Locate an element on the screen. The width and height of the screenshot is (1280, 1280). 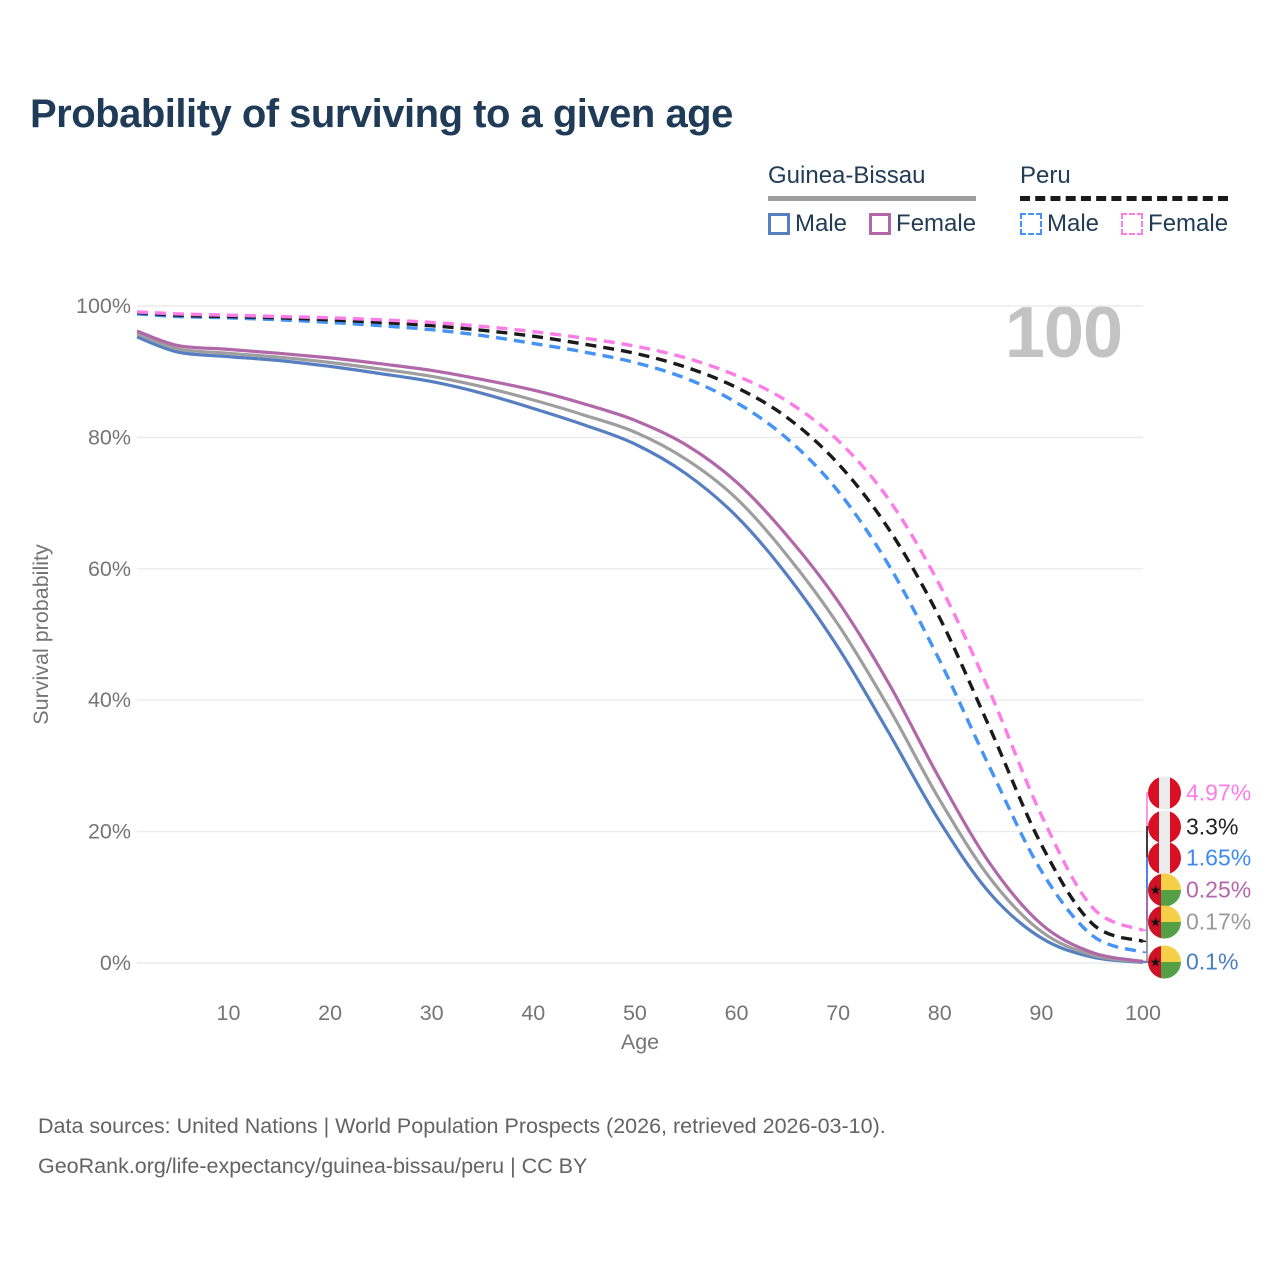
end-label-value: 1.65% is located at coordinates (1219, 857).